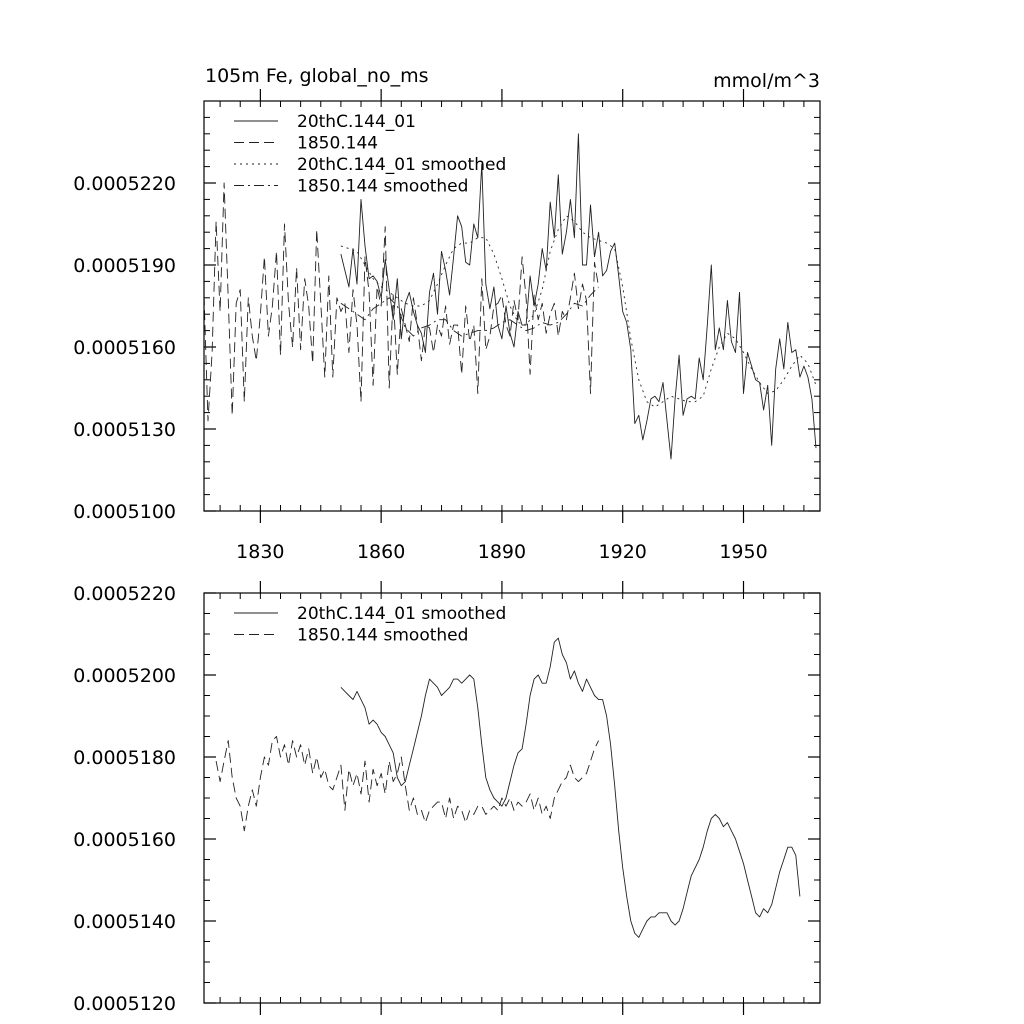 The height and width of the screenshot is (1024, 1024). I want to click on top-series-1-line, so click(578, 296).